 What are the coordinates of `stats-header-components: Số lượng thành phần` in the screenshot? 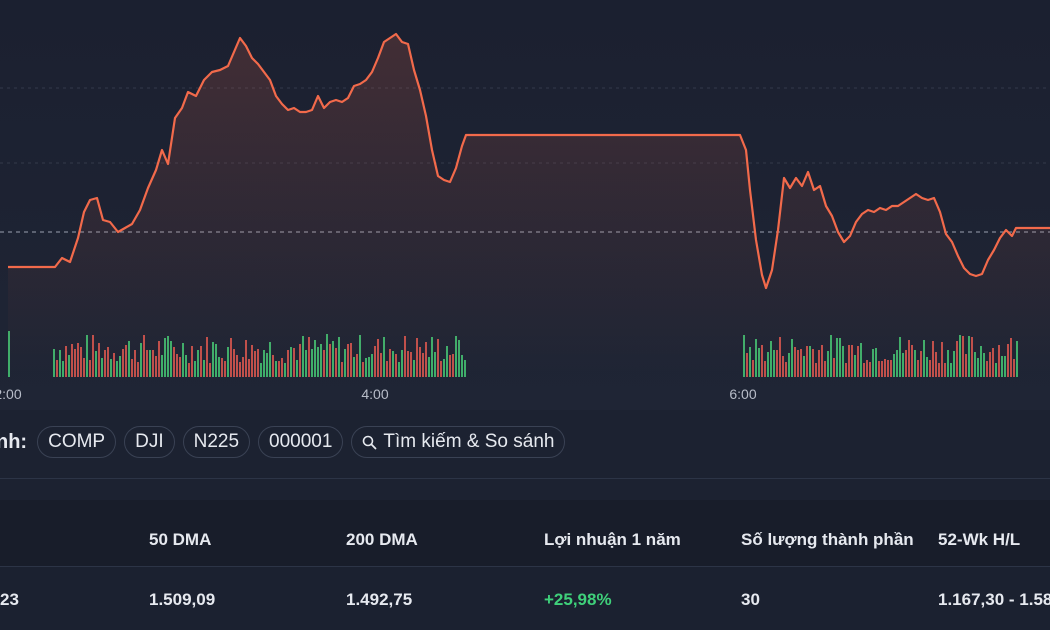 It's located at (827, 539).